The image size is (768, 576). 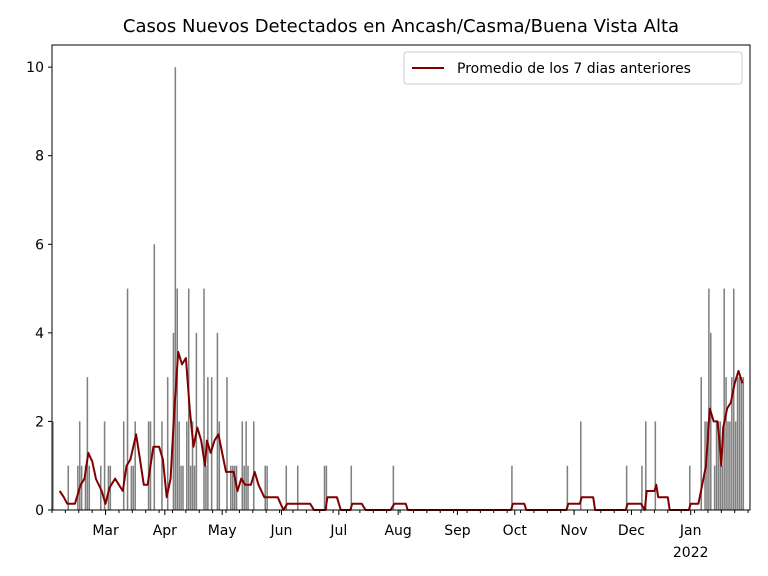 I want to click on legend-box, so click(x=573, y=68).